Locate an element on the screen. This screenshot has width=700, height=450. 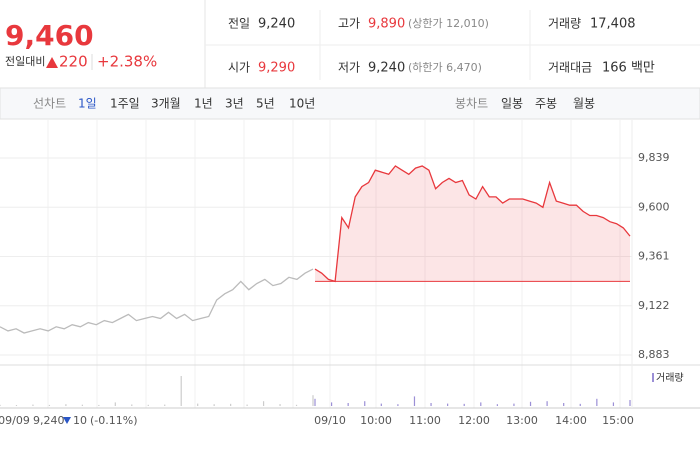
info-label: 거래대금 is located at coordinates (570, 68).